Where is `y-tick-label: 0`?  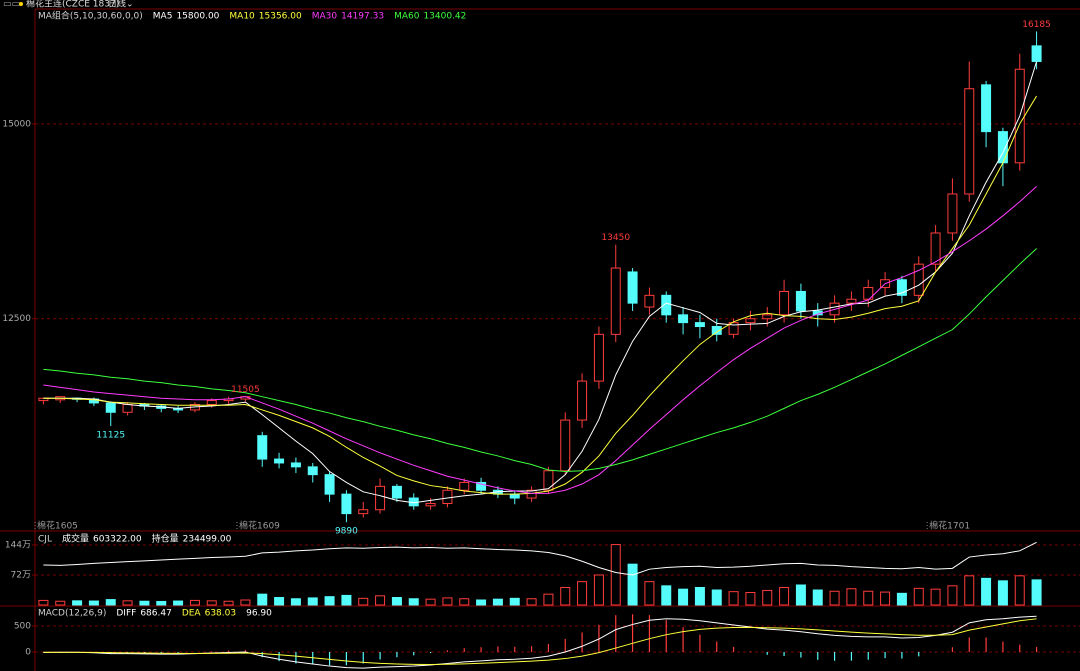
y-tick-label: 0 is located at coordinates (28, 653).